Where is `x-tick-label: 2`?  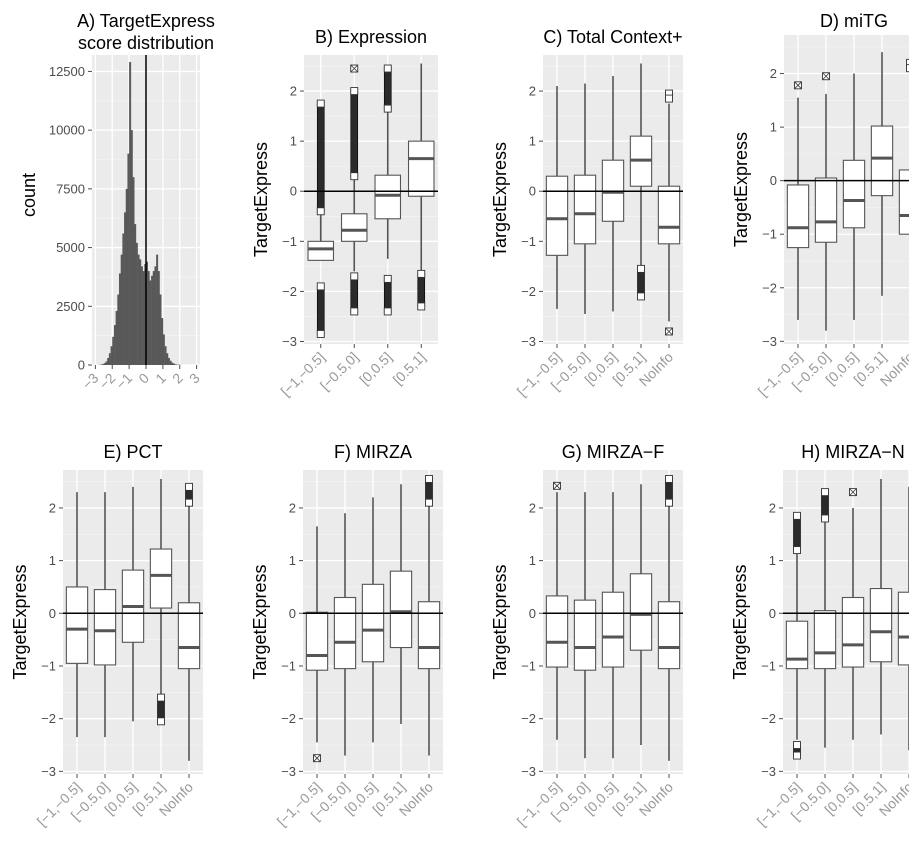
x-tick-label: 2 is located at coordinates (177, 378).